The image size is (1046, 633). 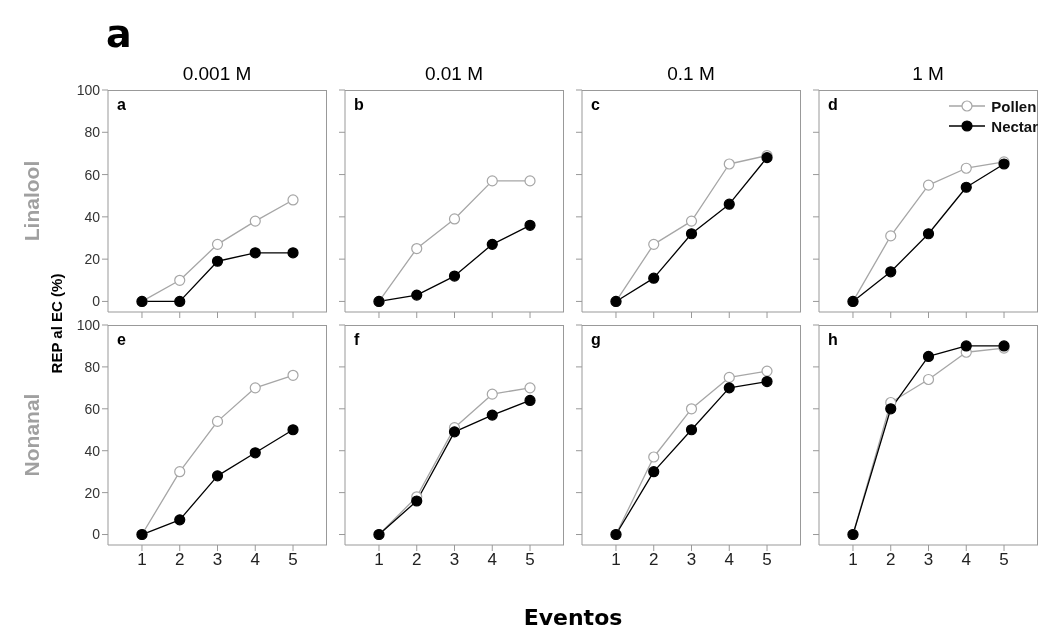 I want to click on chart-title: 0.1 M, so click(x=691, y=74).